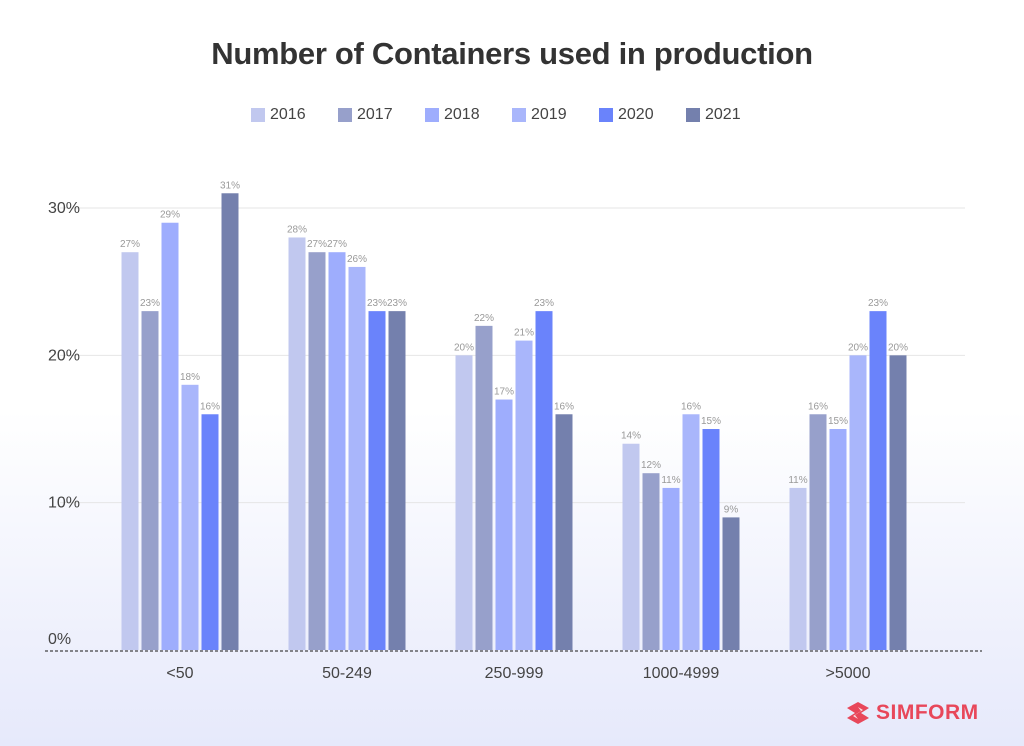 The height and width of the screenshot is (746, 1024). Describe the element at coordinates (59, 639) in the screenshot. I see `y-tick-label: 0%` at that location.